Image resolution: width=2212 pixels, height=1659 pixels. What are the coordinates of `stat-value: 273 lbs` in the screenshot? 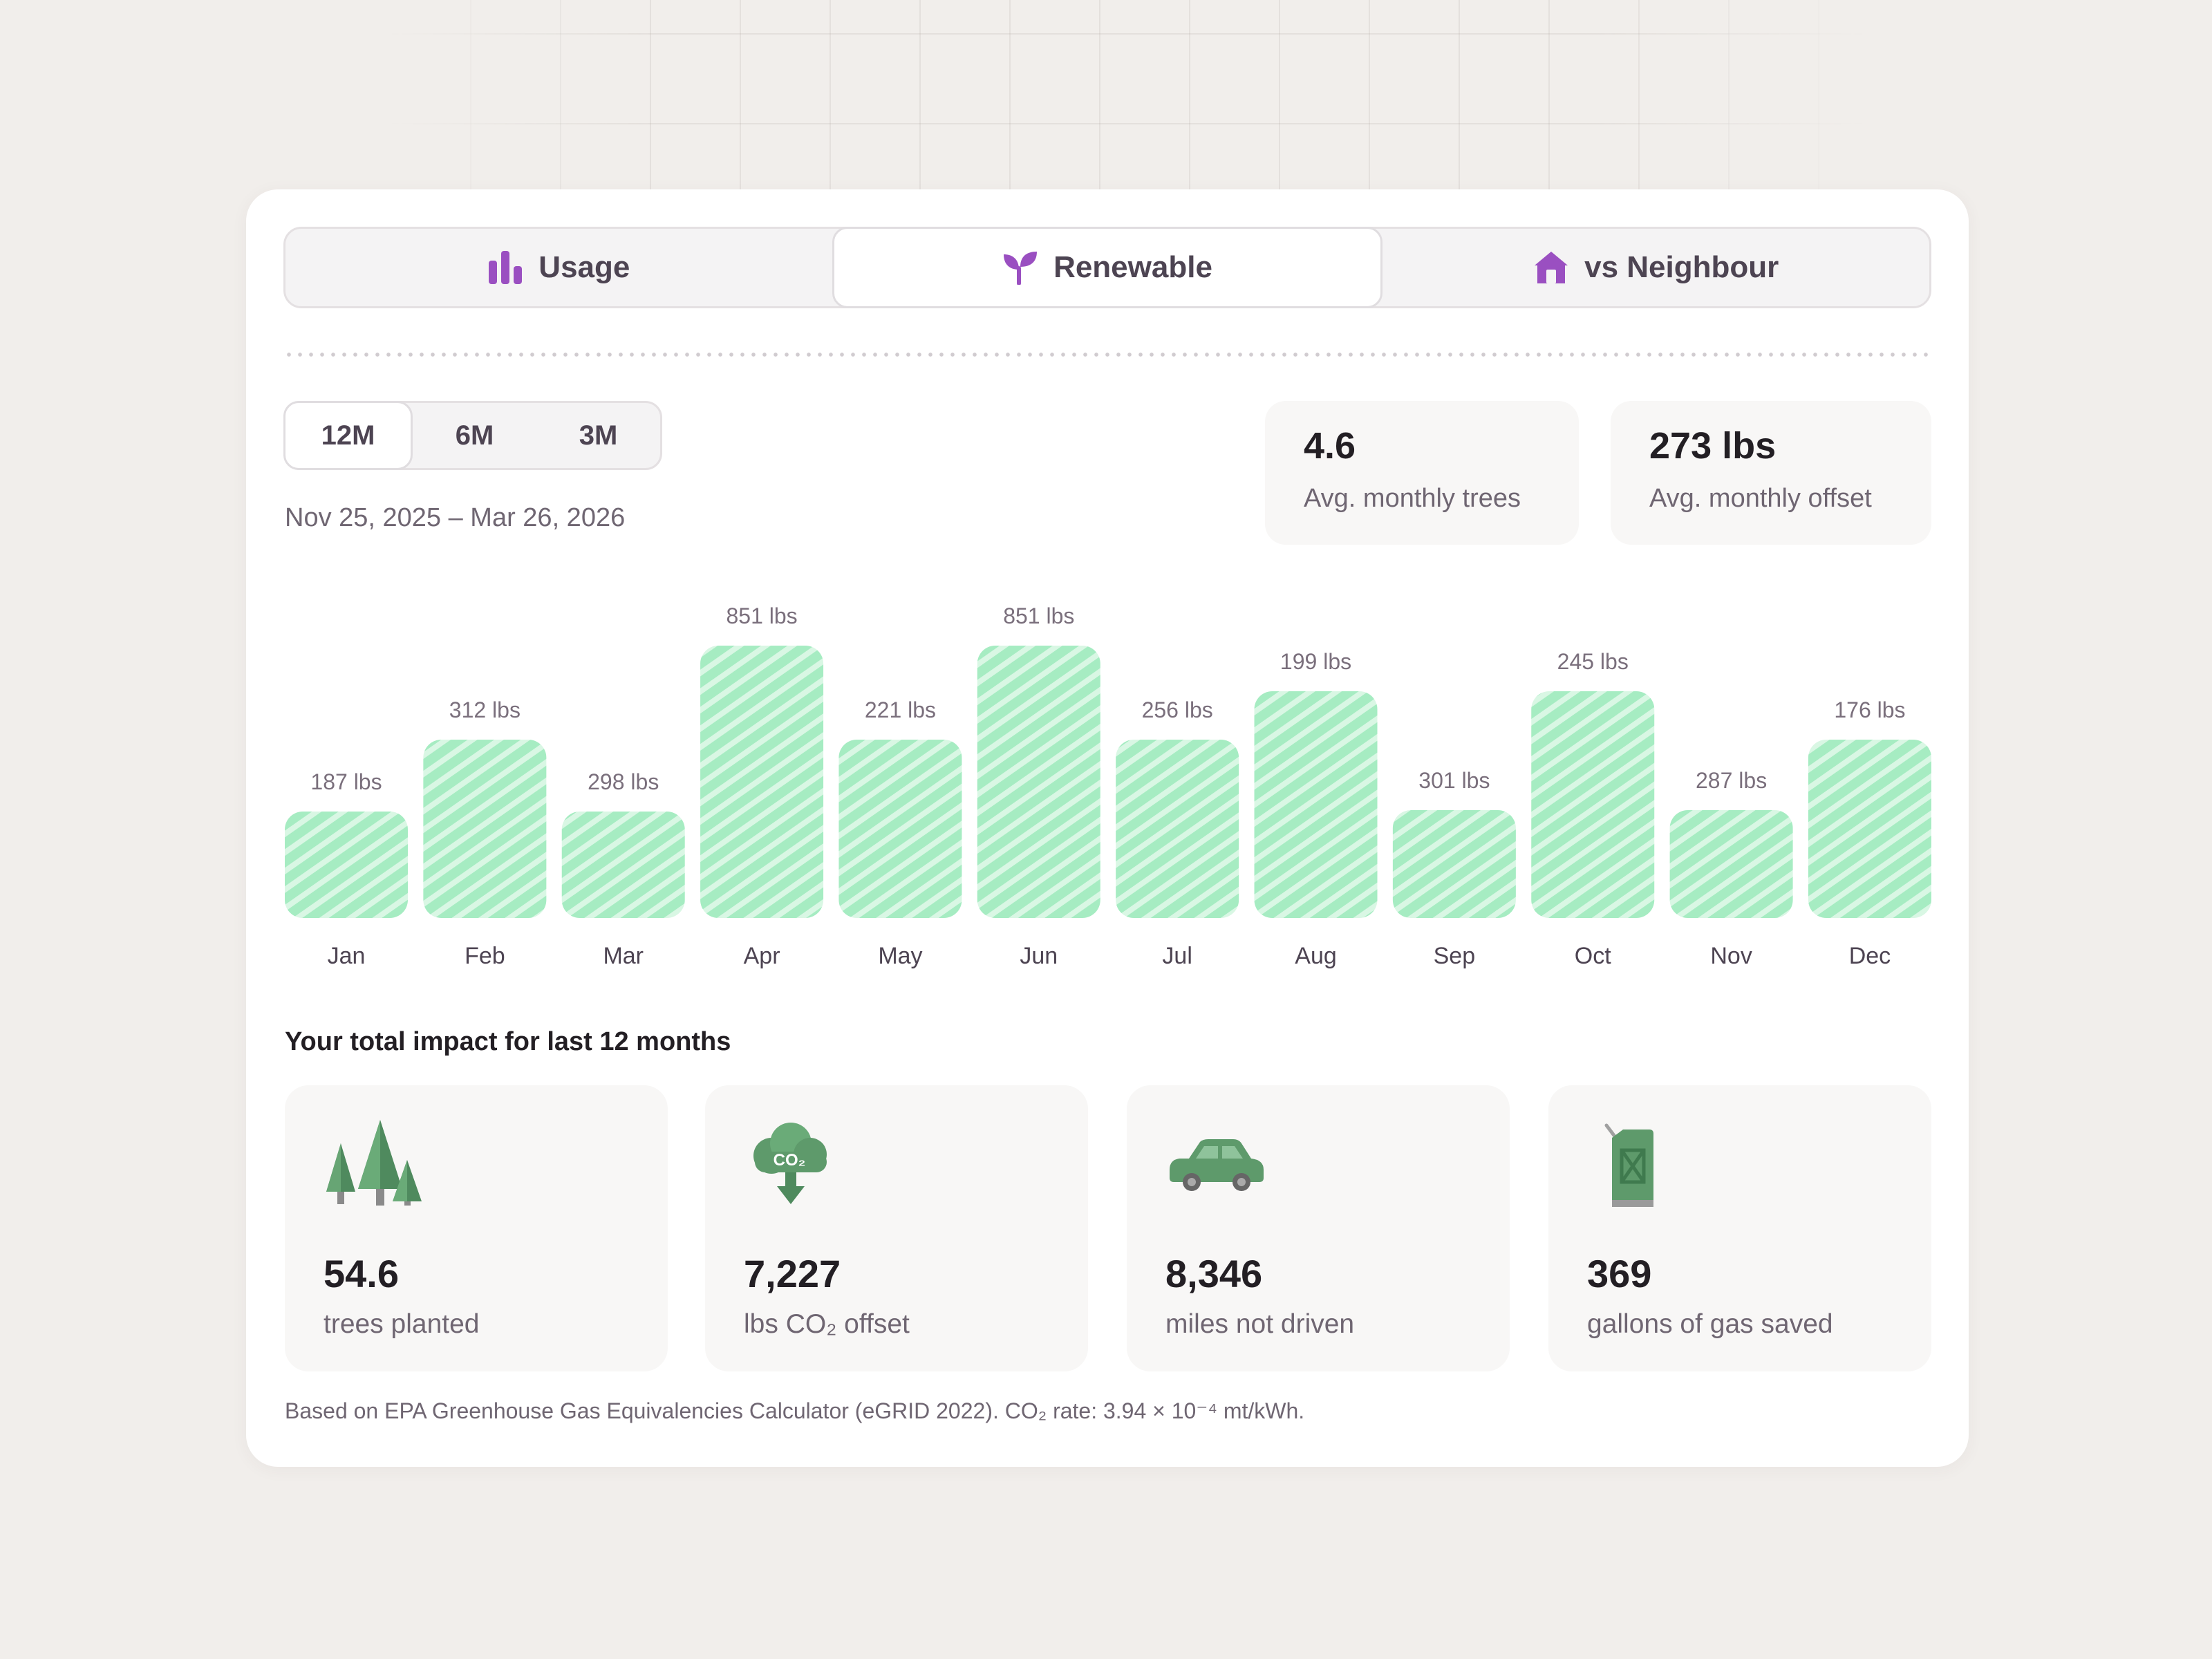 It's located at (1713, 446).